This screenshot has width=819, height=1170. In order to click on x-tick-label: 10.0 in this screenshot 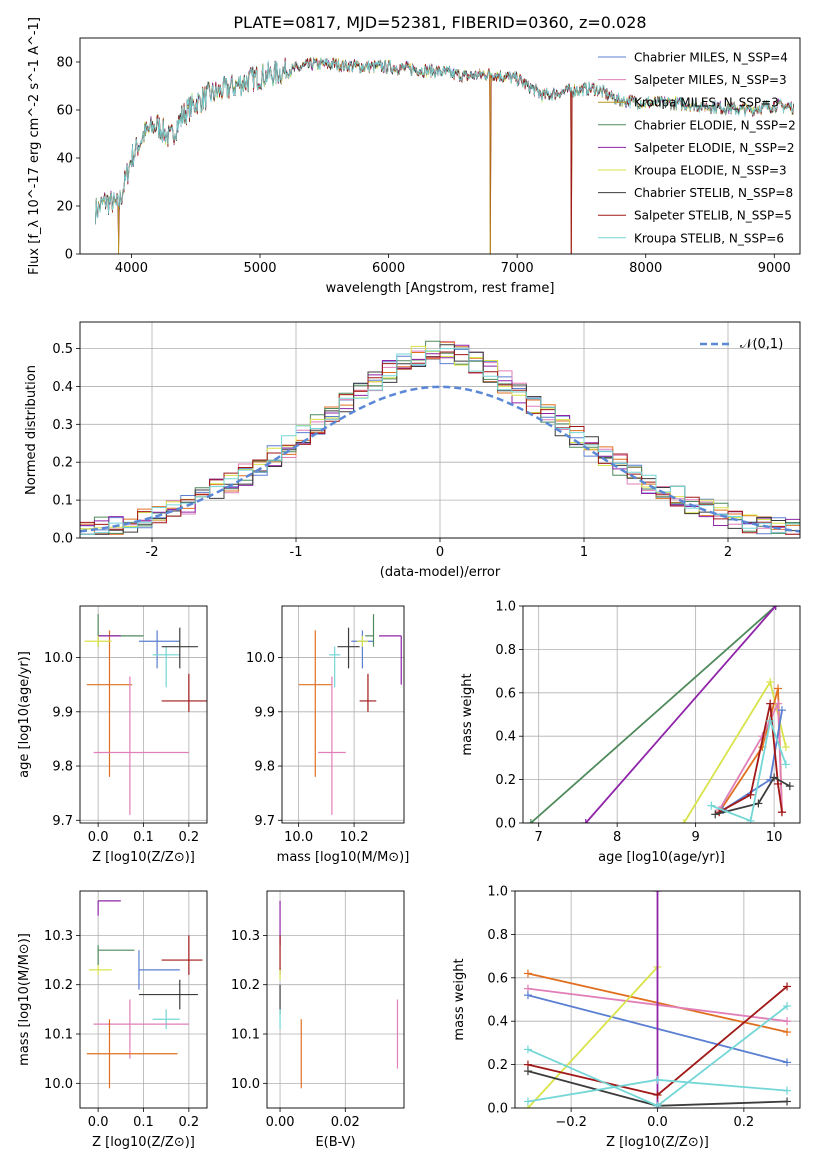, I will do `click(298, 837)`.